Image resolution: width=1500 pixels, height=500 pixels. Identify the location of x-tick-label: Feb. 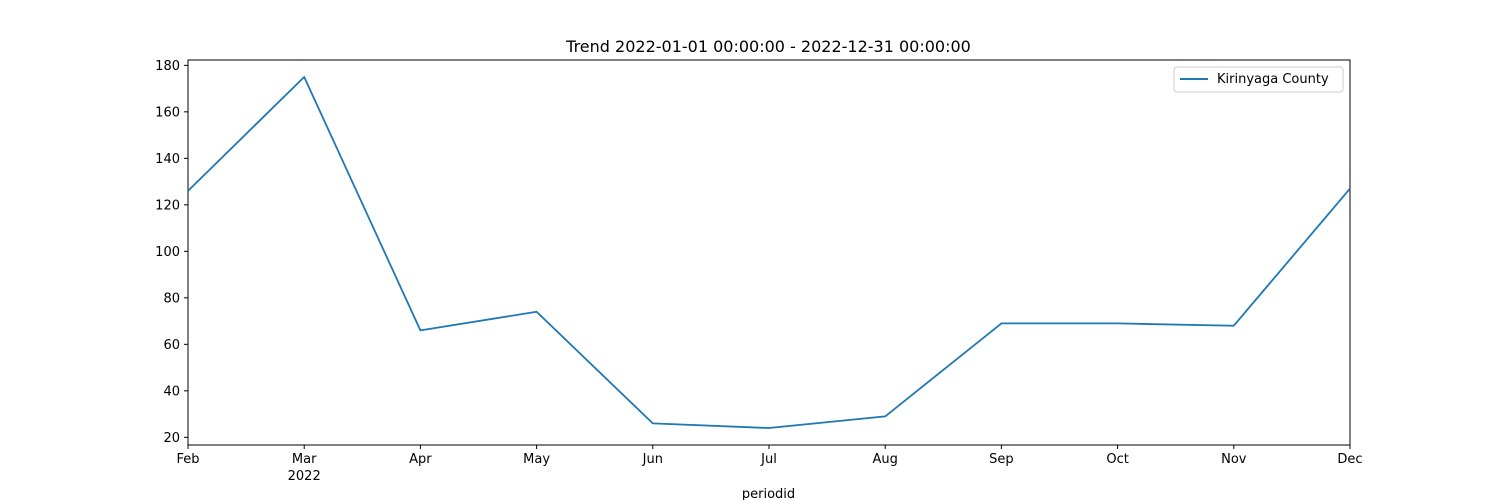
(187, 459).